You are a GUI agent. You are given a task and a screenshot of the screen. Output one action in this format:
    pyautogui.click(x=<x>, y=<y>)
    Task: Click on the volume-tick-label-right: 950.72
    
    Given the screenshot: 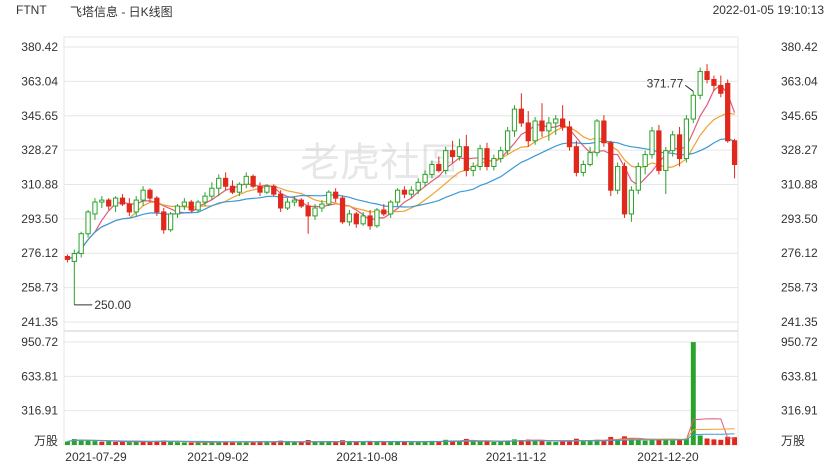 What is the action you would take?
    pyautogui.click(x=799, y=342)
    